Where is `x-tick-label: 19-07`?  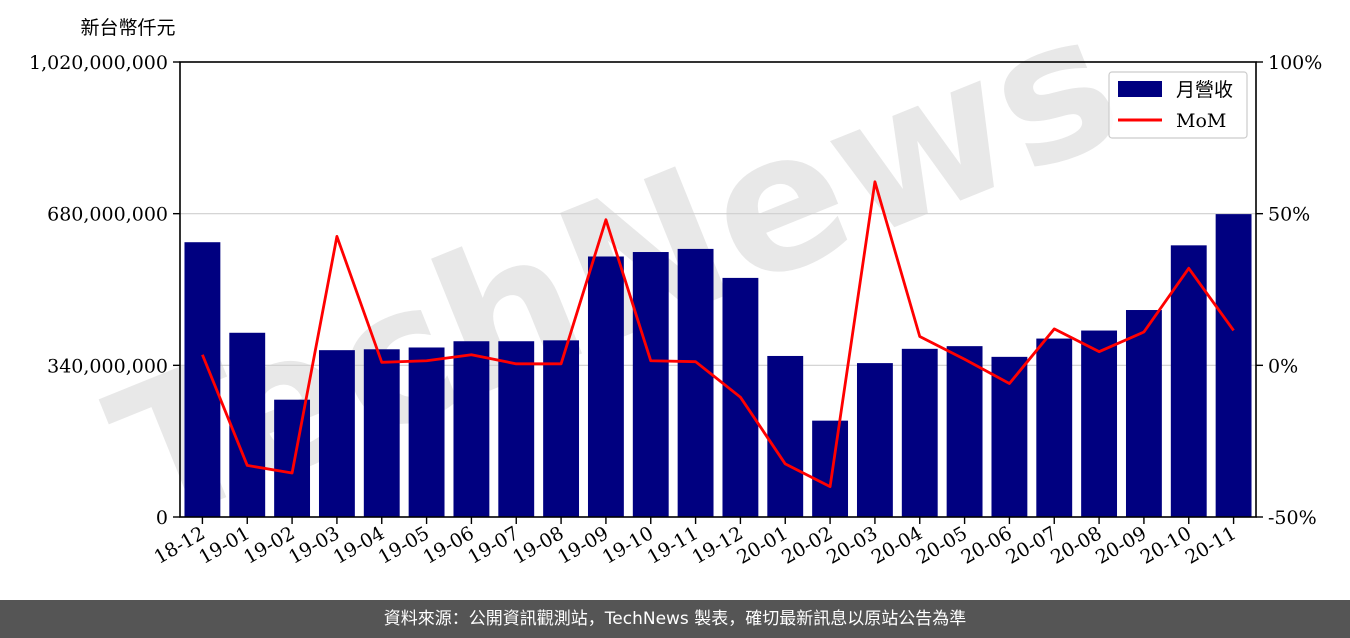 x-tick-label: 19-07 is located at coordinates (493, 545).